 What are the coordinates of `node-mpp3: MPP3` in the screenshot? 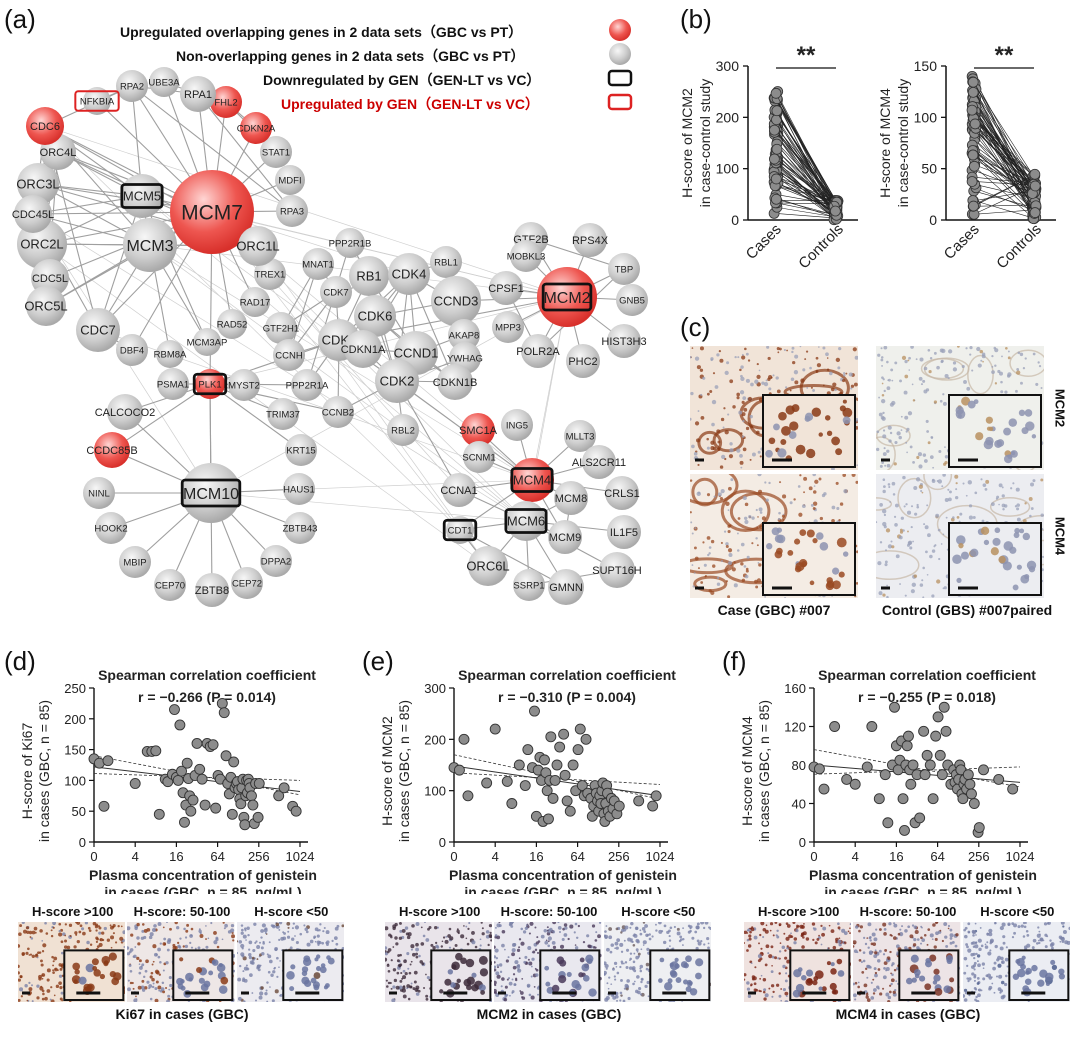 It's located at (508, 327).